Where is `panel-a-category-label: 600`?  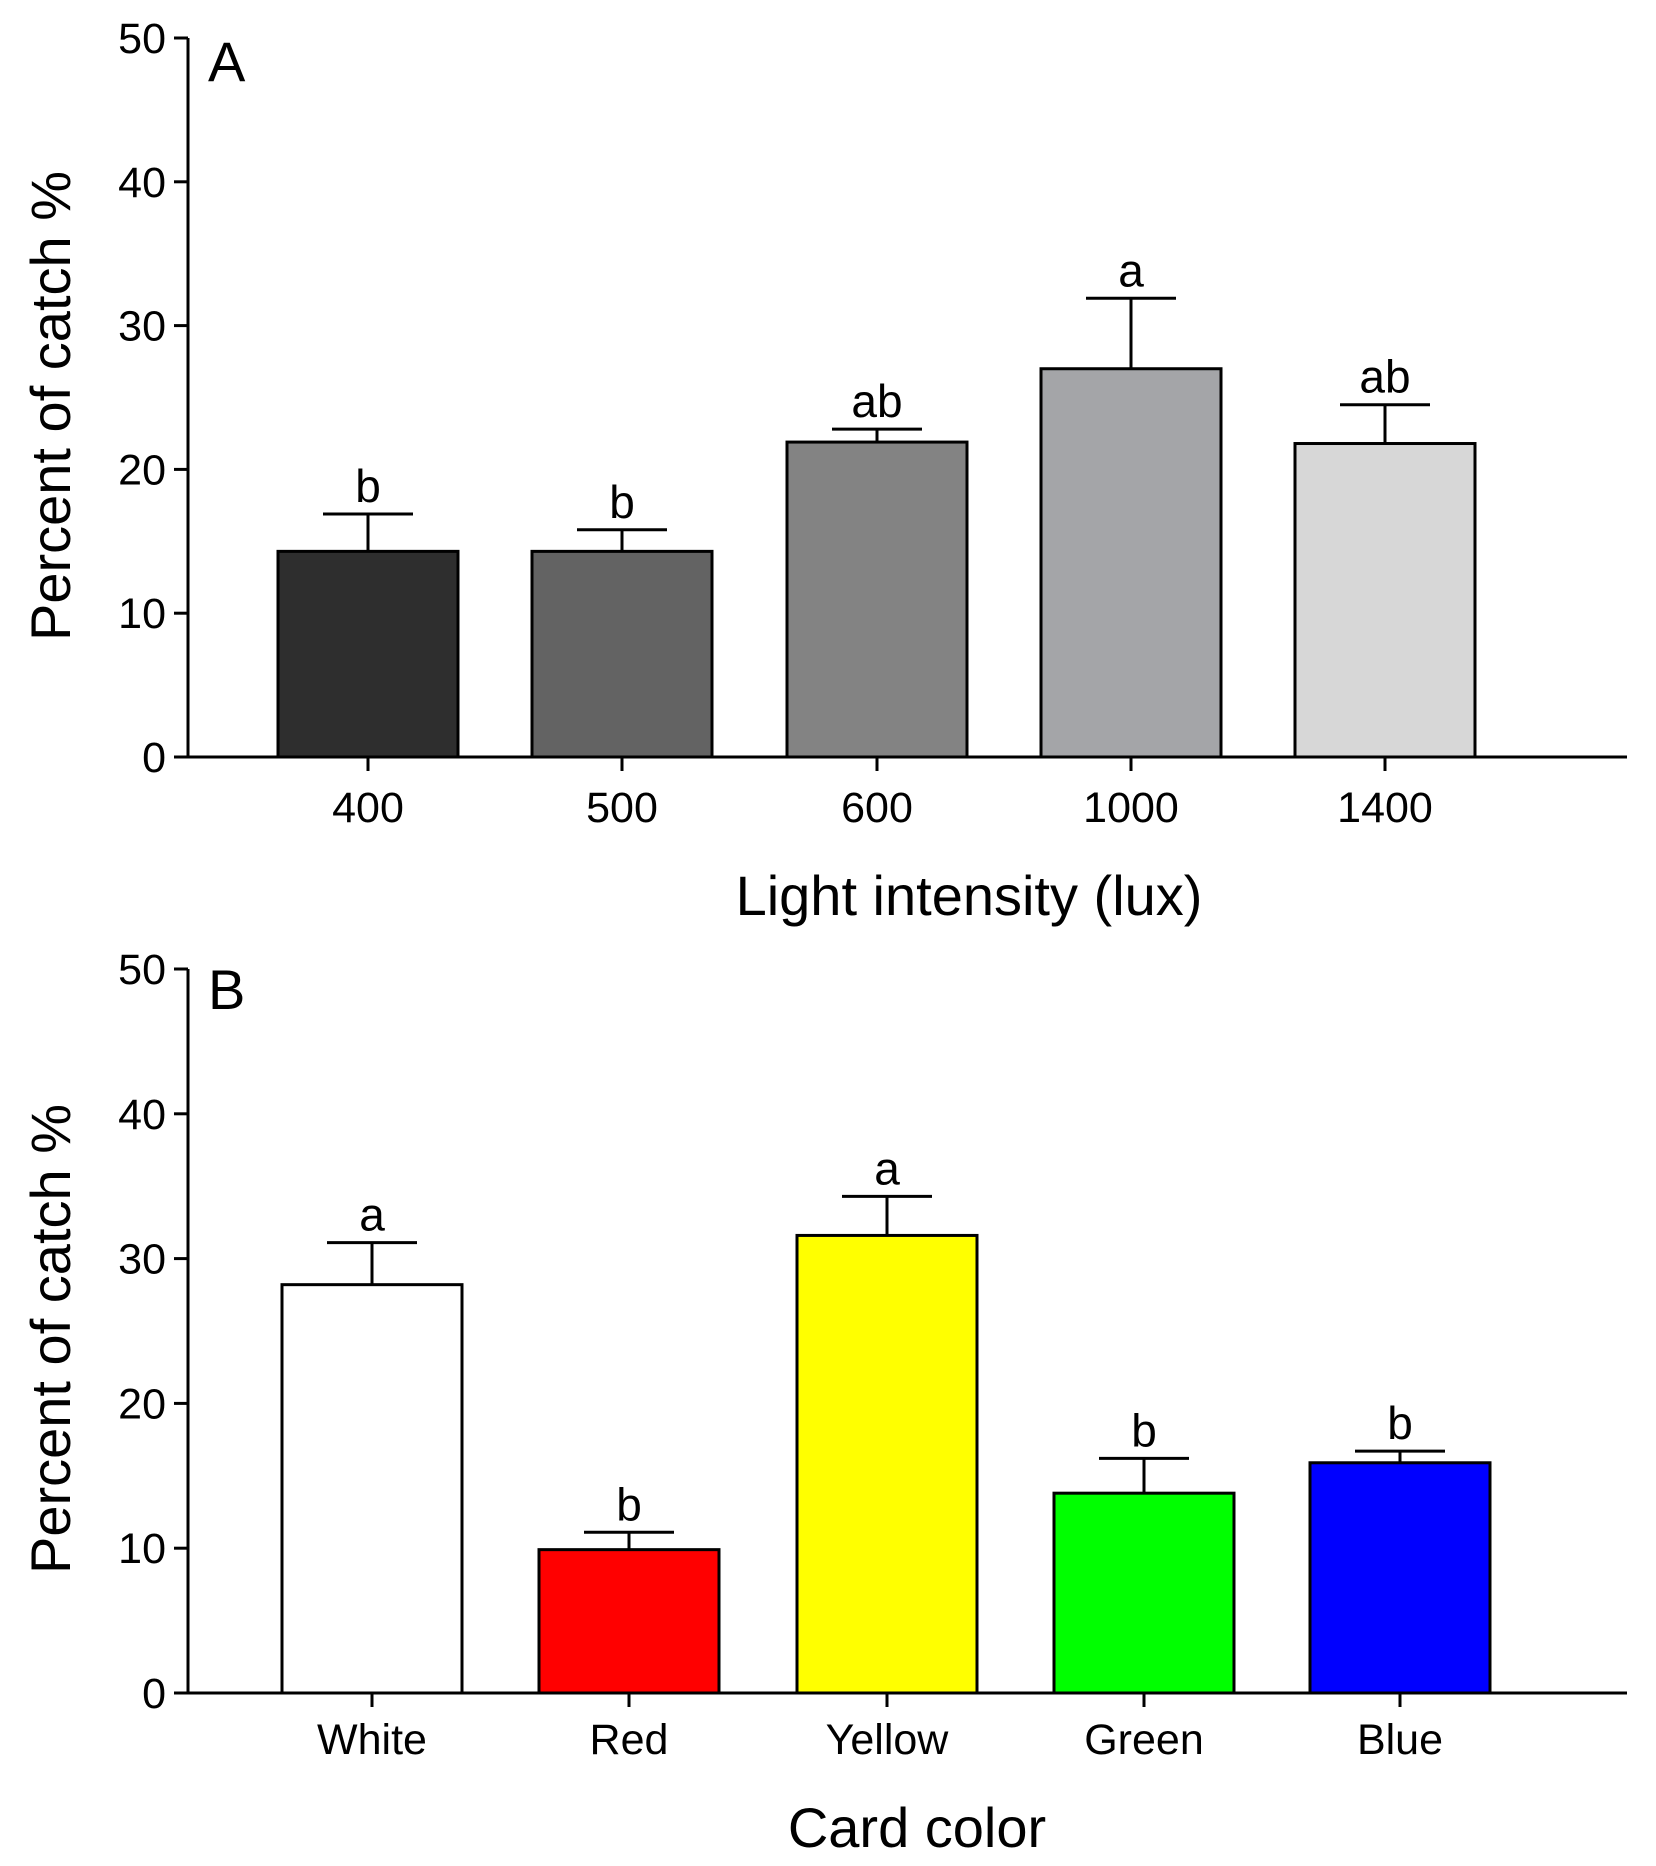 panel-a-category-label: 600 is located at coordinates (877, 808).